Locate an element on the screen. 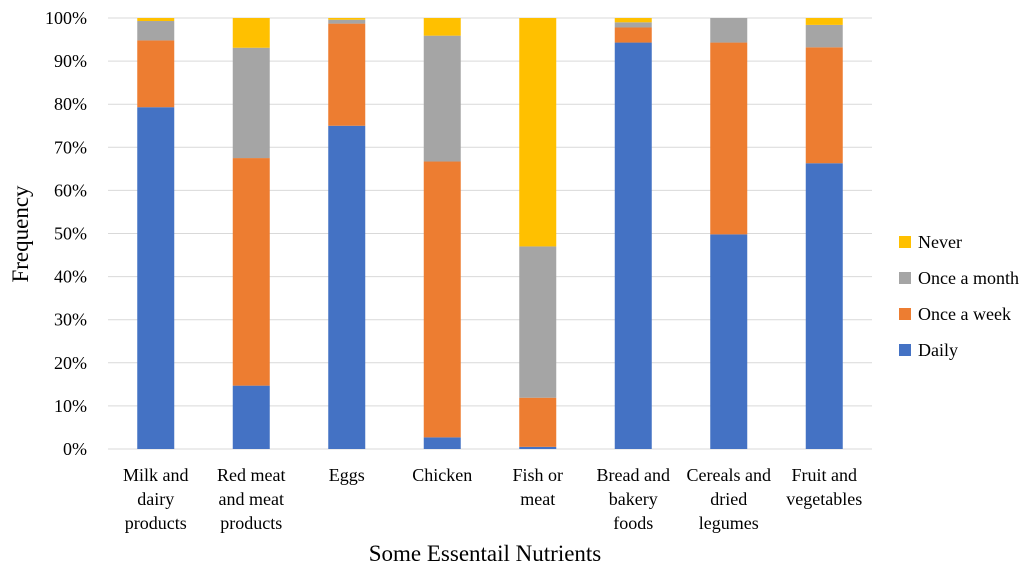 The height and width of the screenshot is (566, 1035). y-tick-label: 80% is located at coordinates (70, 104).